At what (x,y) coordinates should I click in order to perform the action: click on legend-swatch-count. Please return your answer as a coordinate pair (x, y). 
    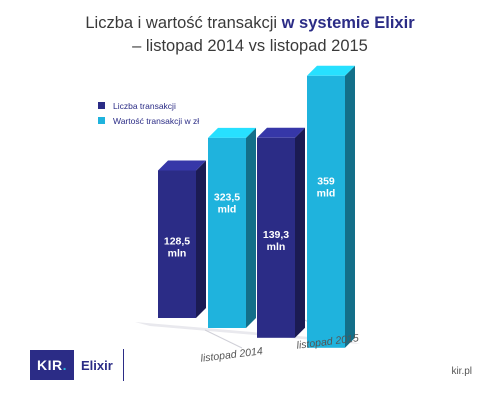
    Looking at the image, I should click on (101, 105).